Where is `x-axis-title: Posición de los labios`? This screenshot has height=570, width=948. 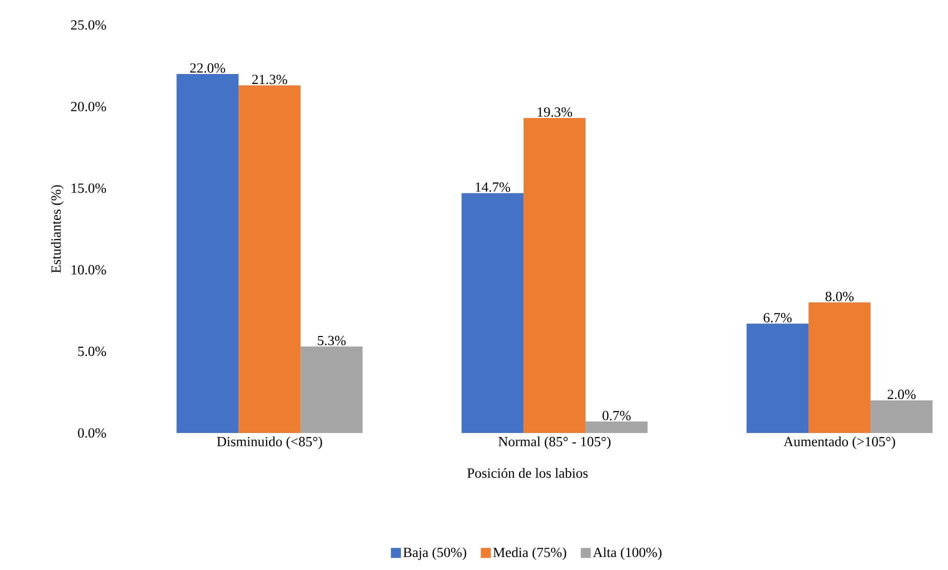
x-axis-title: Posición de los labios is located at coordinates (527, 473).